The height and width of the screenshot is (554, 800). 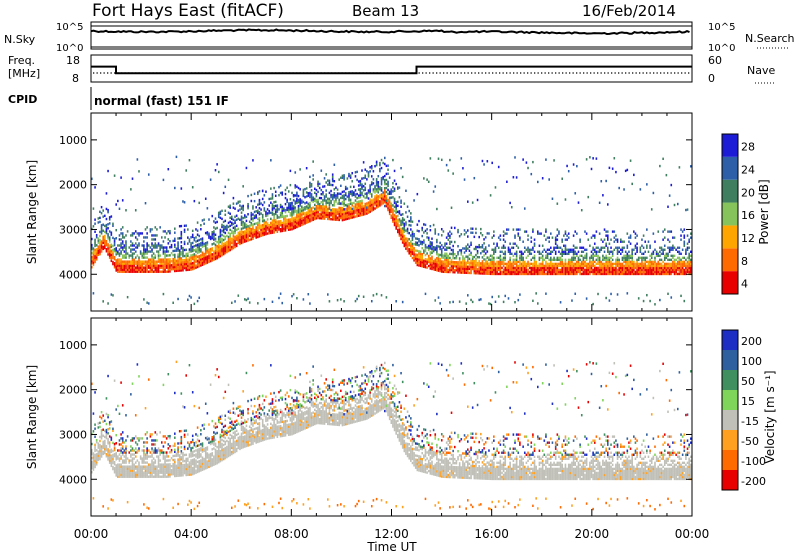 I want to click on nsearch-tick-bottom: 10^0, so click(x=721, y=48).